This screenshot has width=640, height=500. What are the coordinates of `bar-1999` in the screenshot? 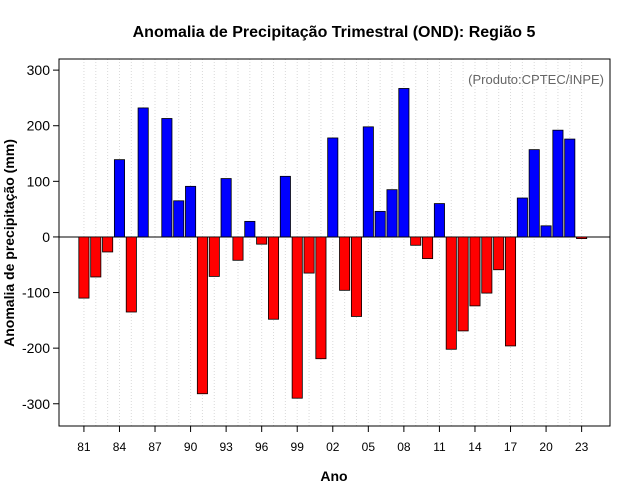 It's located at (297, 317).